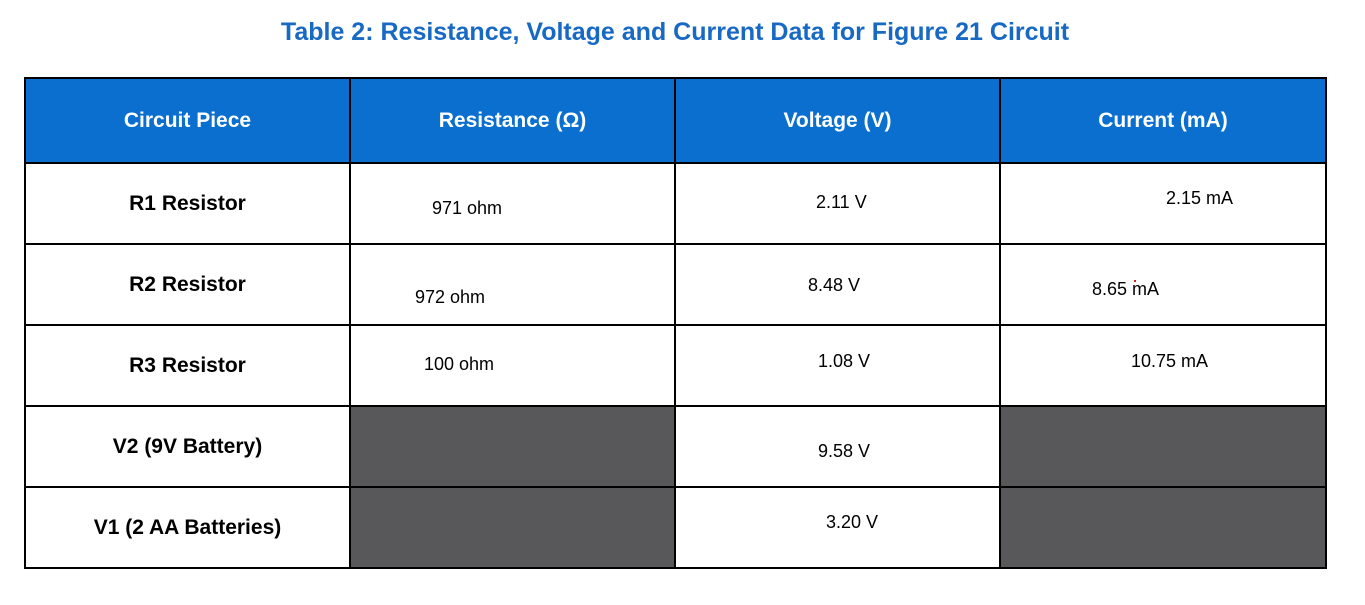  I want to click on current-value: 8.65 mA, so click(1126, 289).